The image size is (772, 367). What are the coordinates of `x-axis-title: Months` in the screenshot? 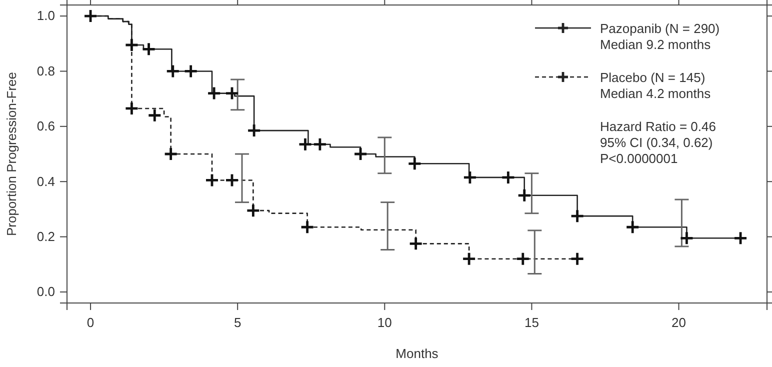 It's located at (417, 353).